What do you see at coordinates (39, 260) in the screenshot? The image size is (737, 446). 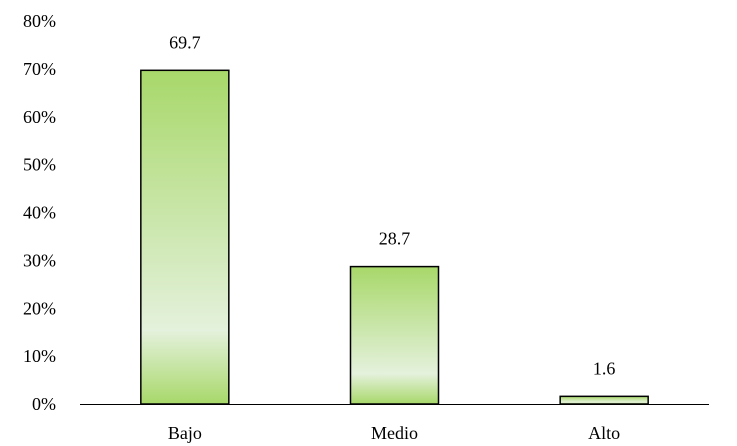 I see `y-tick-label: 30%` at bounding box center [39, 260].